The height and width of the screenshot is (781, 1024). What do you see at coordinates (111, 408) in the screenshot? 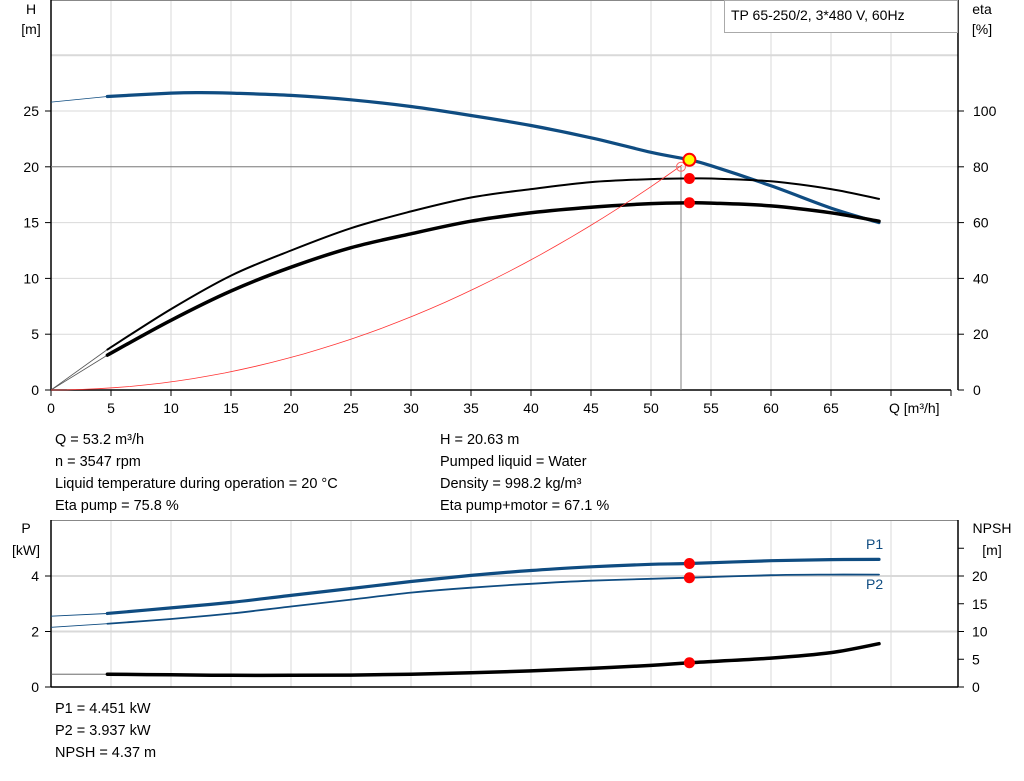
I see `x-tick-label: 5` at bounding box center [111, 408].